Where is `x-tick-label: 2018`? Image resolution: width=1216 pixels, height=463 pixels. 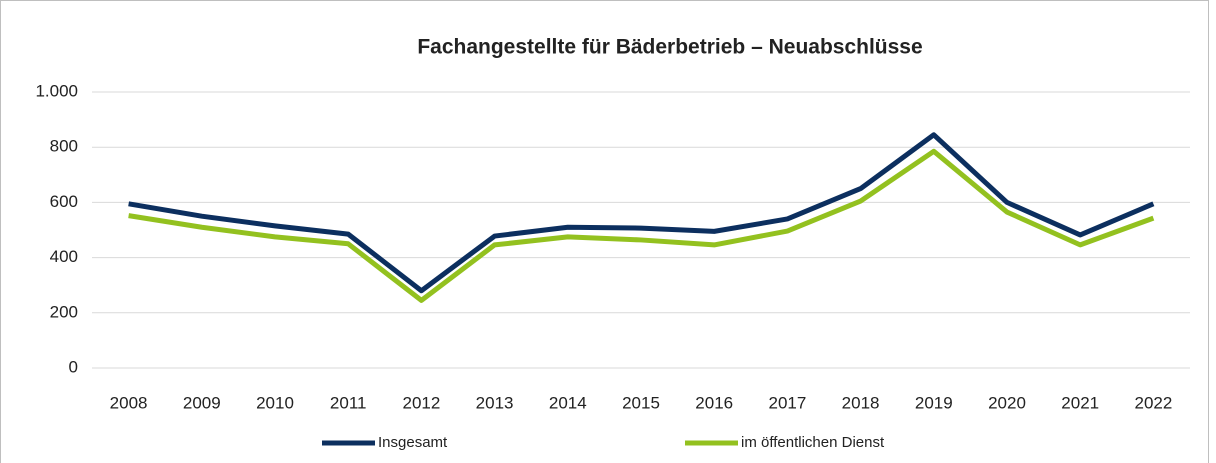
x-tick-label: 2018 is located at coordinates (861, 402).